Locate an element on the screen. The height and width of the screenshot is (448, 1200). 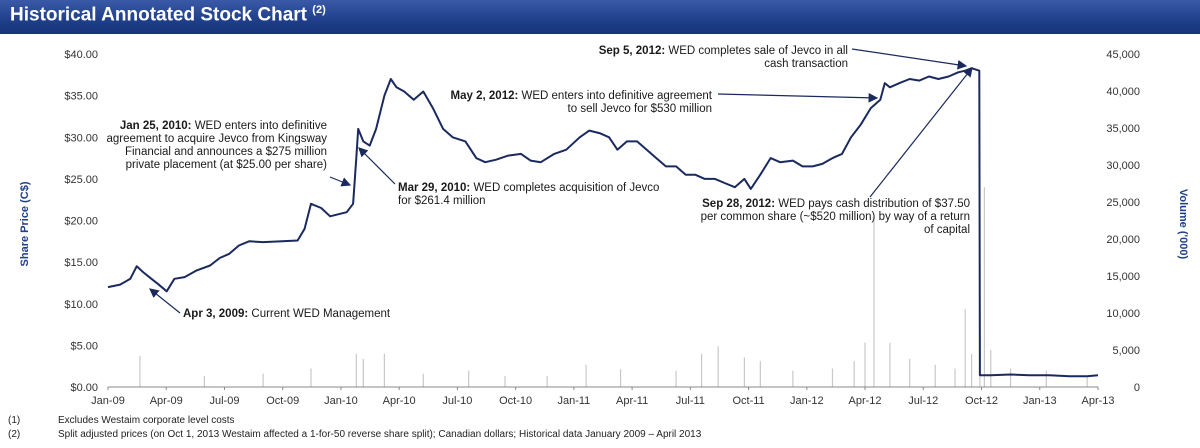
x-tick-label: Jul-09 is located at coordinates (224, 401).